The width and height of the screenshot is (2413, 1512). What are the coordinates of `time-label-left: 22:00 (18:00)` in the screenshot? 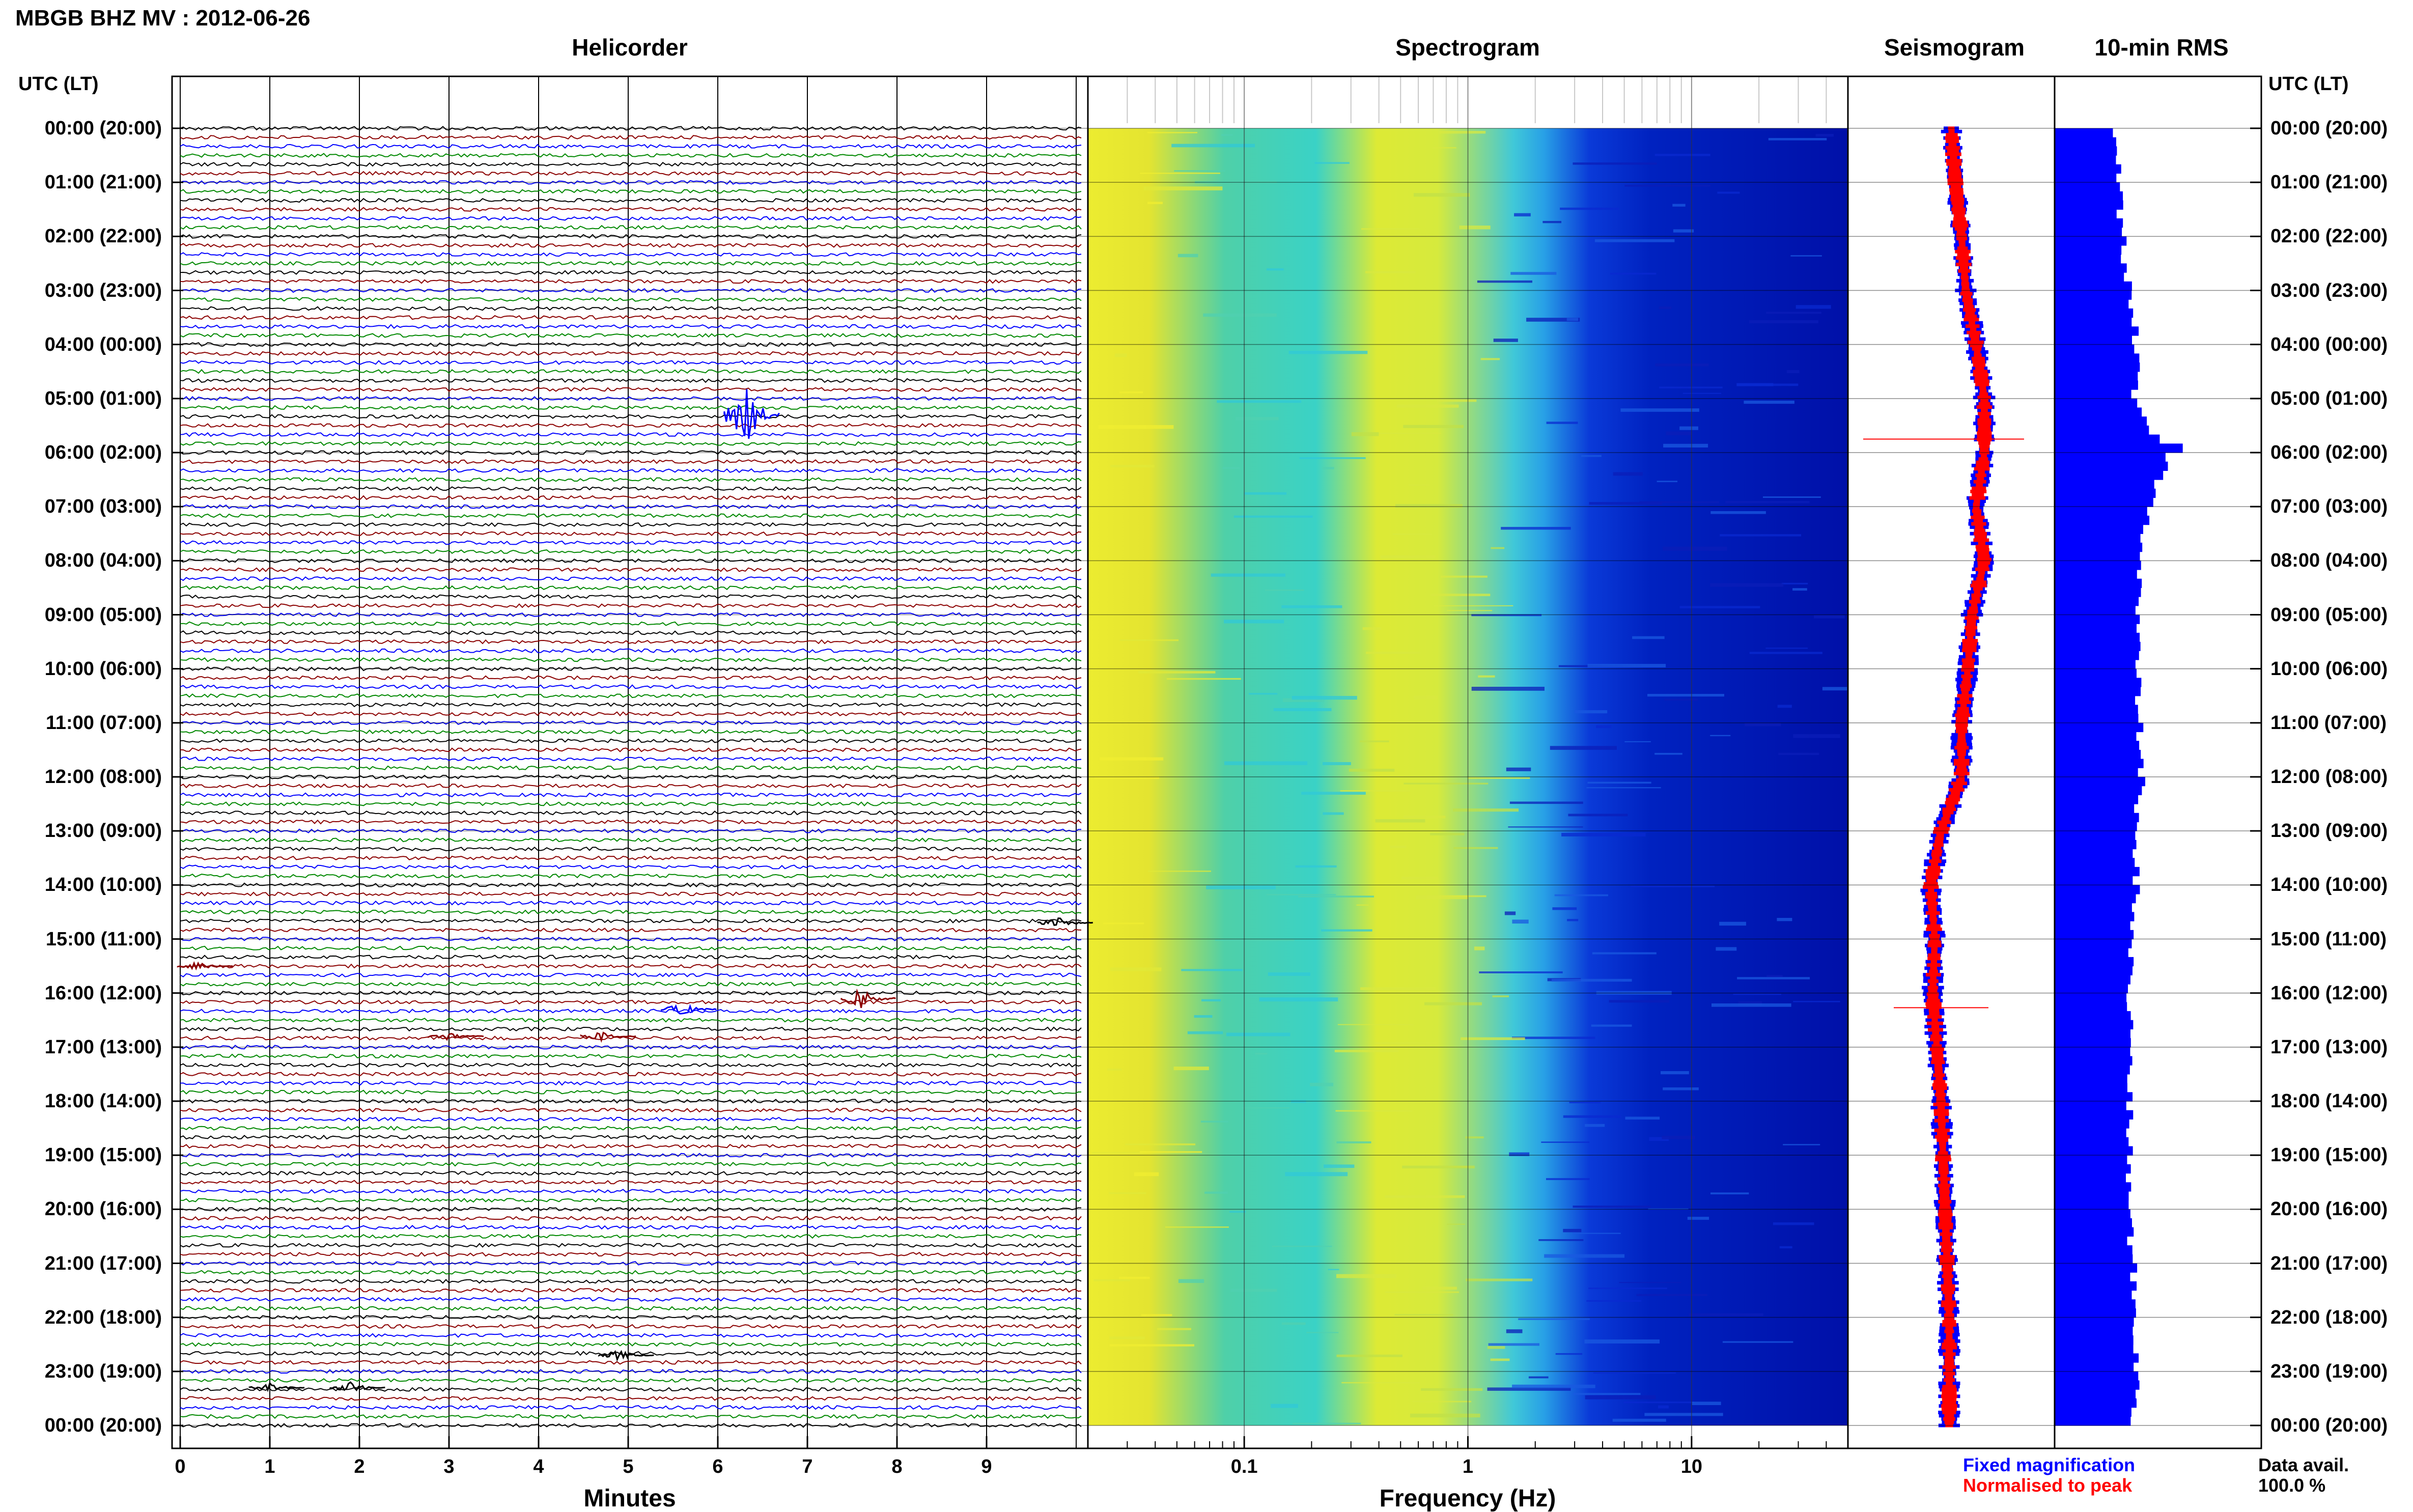 It's located at (103, 1317).